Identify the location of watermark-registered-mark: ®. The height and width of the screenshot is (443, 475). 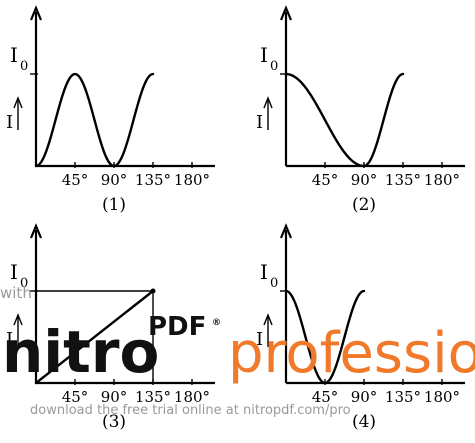
(216, 323).